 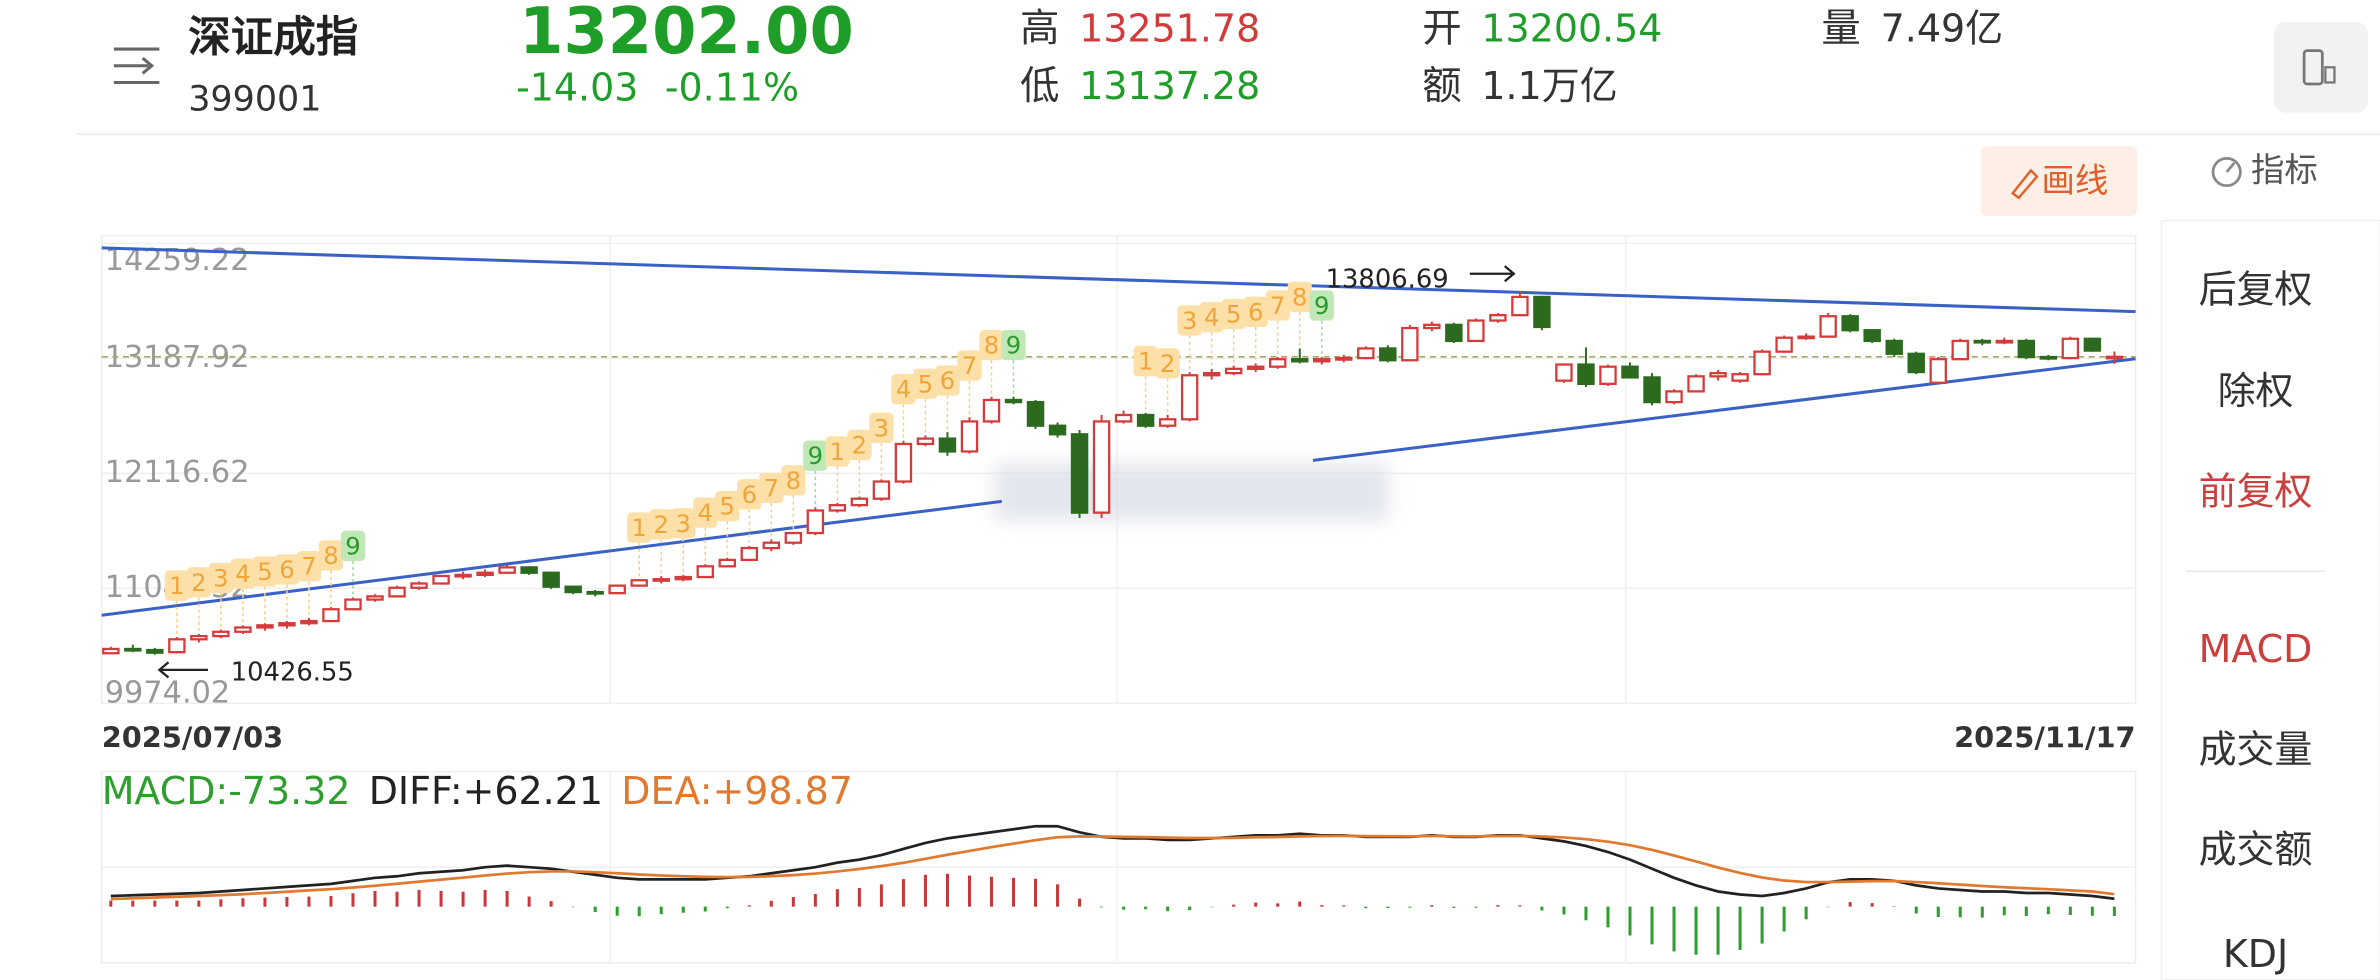 What do you see at coordinates (771, 487) in the screenshot?
I see `td-count: 7` at bounding box center [771, 487].